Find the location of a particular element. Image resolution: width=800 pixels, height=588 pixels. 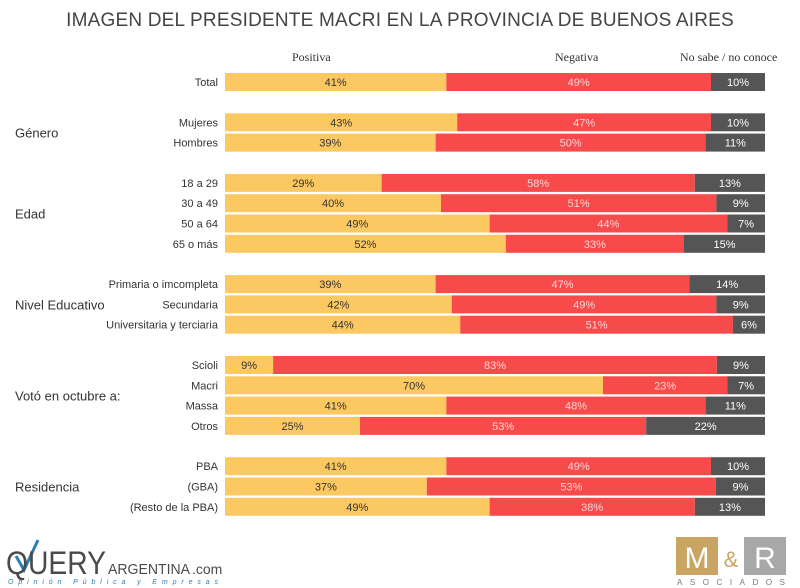

bar-value-label: 70% is located at coordinates (414, 386).